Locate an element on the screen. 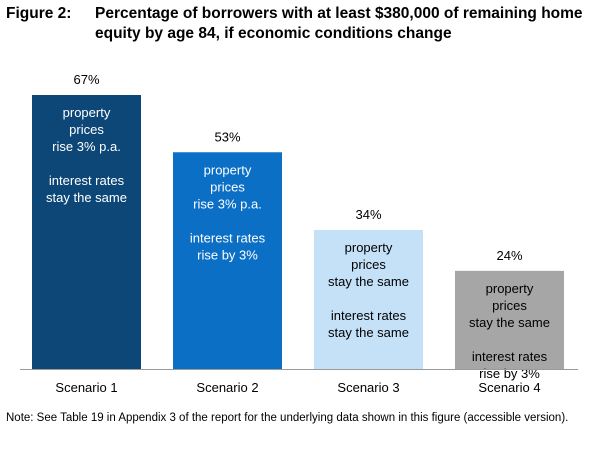 The width and height of the screenshot is (597, 455). category-label: Scenario 3 is located at coordinates (368, 387).